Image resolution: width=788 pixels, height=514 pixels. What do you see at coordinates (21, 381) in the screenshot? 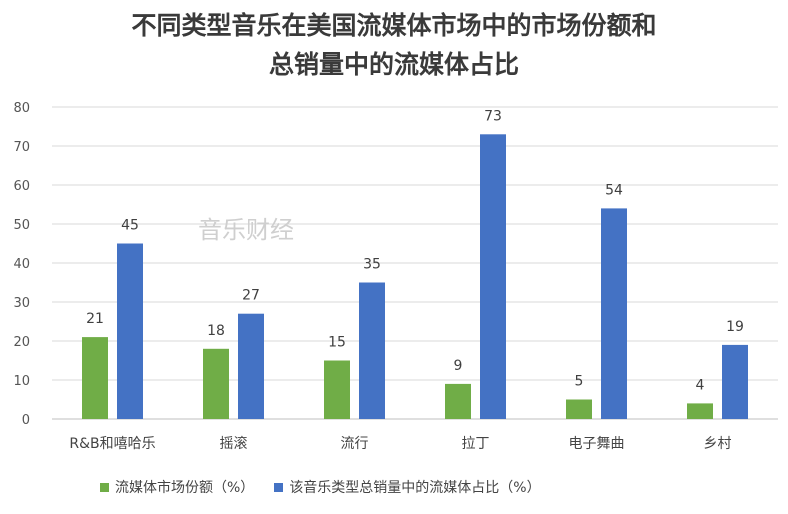
I see `y-tick-label: 10` at bounding box center [21, 381].